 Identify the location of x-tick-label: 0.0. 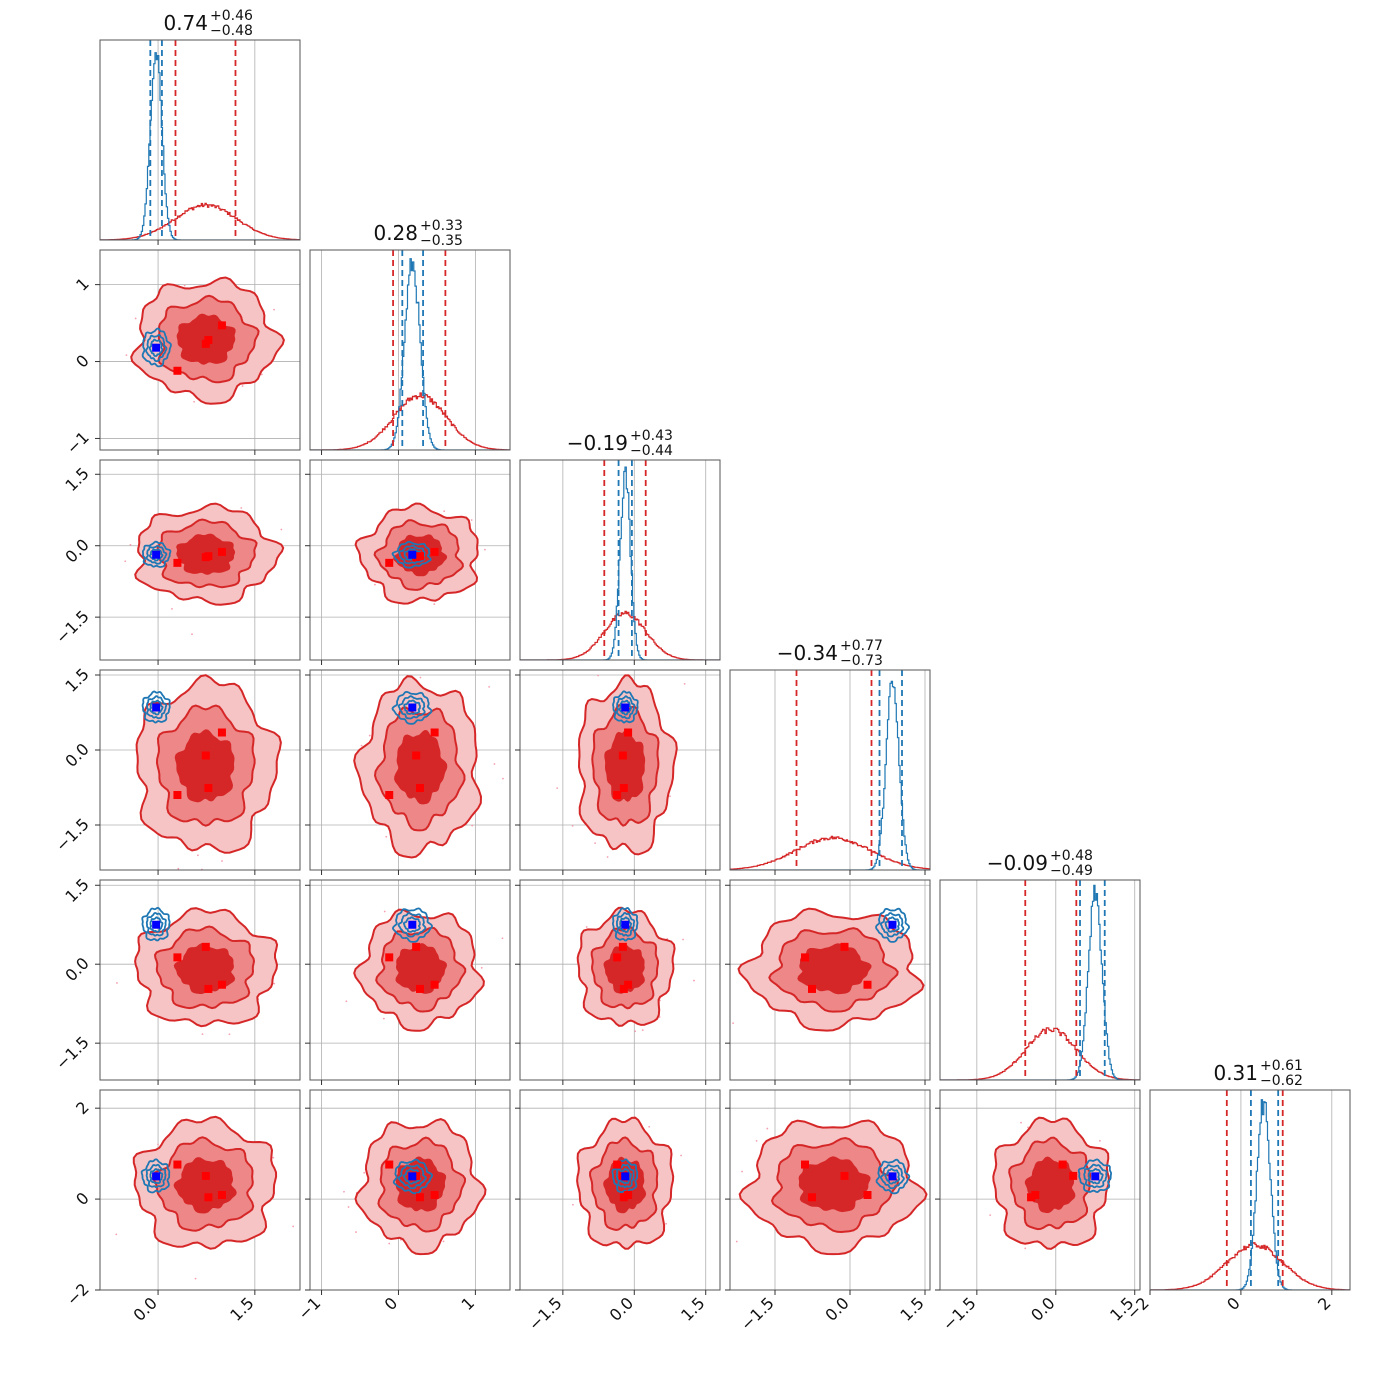
(621, 1308).